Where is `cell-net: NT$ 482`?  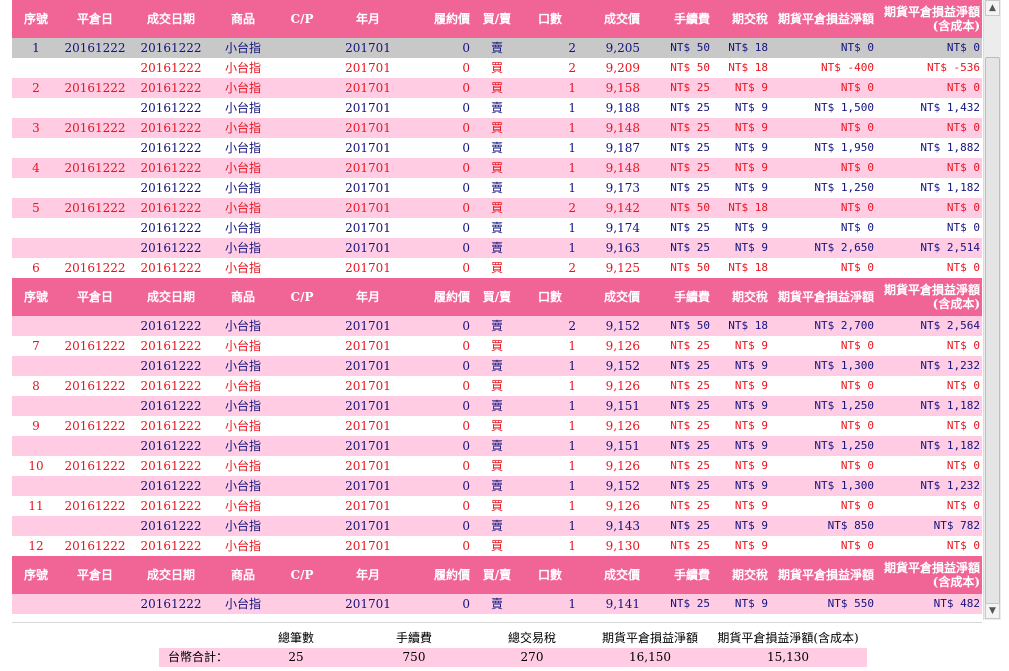
cell-net: NT$ 482 is located at coordinates (929, 604).